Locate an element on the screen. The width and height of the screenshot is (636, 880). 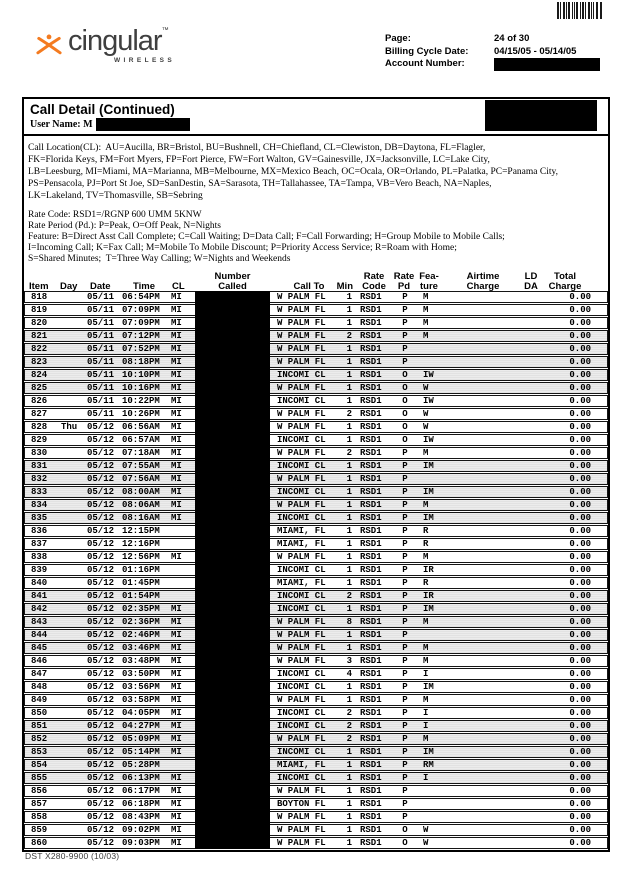
cingular-jack-icon is located at coordinates (49, 44).